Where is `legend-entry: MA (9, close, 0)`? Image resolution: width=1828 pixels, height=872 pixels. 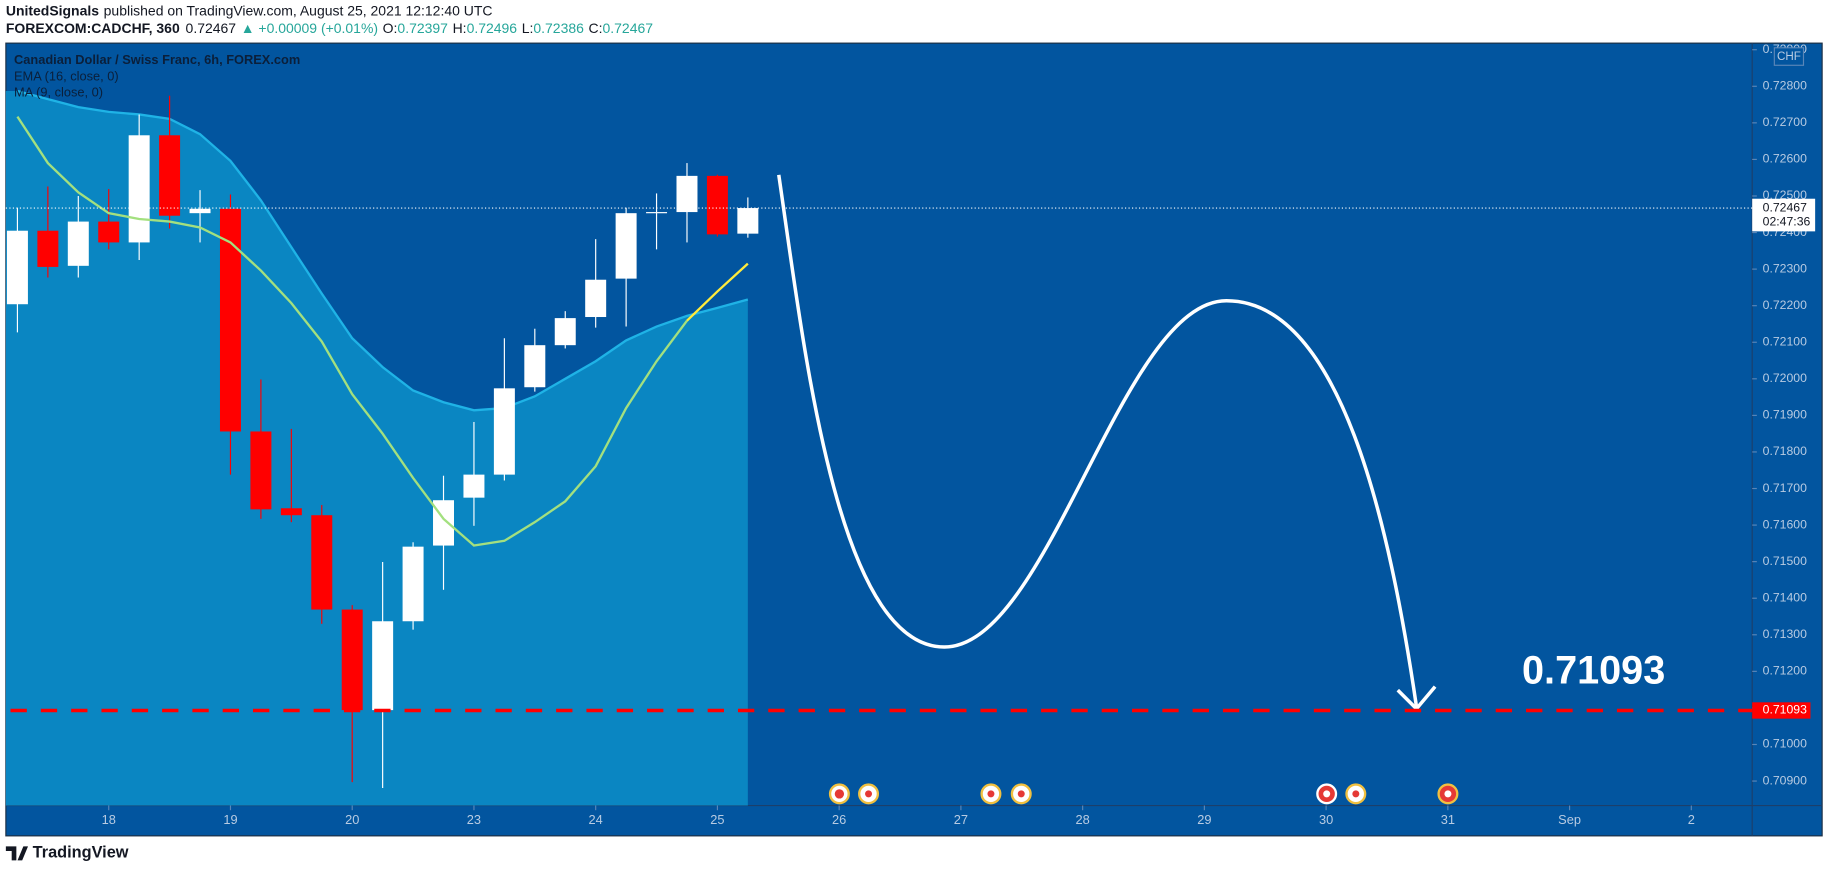
legend-entry: MA (9, close, 0) is located at coordinates (58, 92).